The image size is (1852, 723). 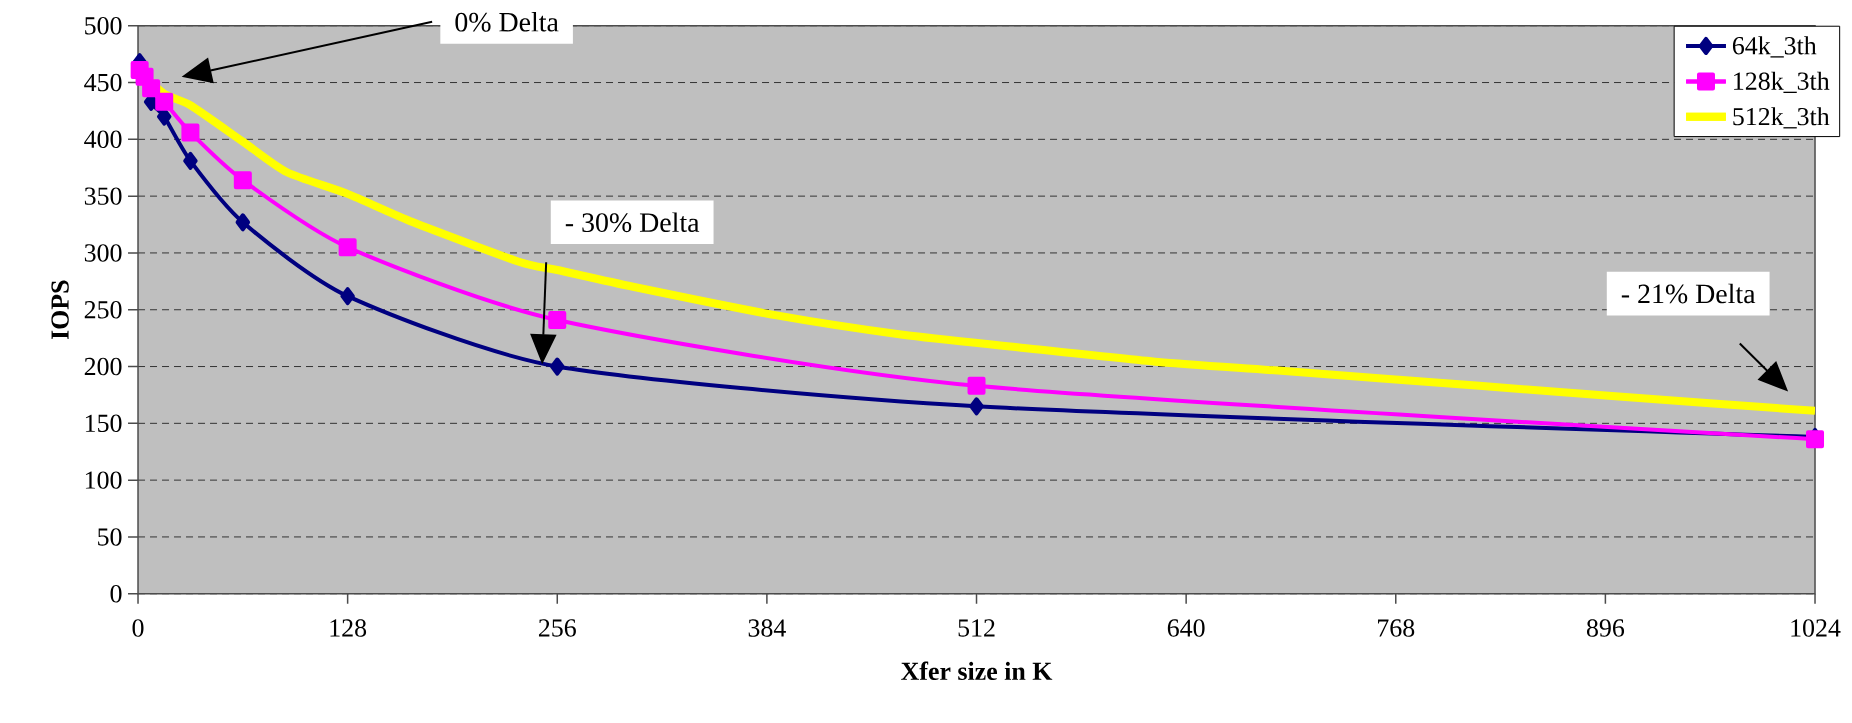 I want to click on x-axis-title: Xfer size in K, so click(x=977, y=671).